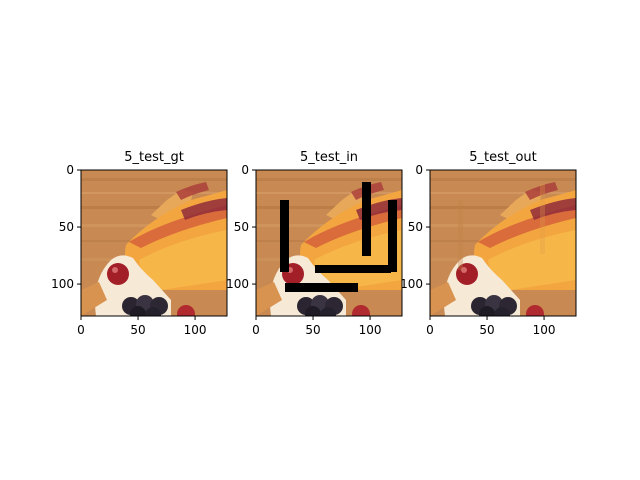 Image resolution: width=640 pixels, height=480 pixels. Describe the element at coordinates (329, 157) in the screenshot. I see `panel-title: 5_test_in` at that location.